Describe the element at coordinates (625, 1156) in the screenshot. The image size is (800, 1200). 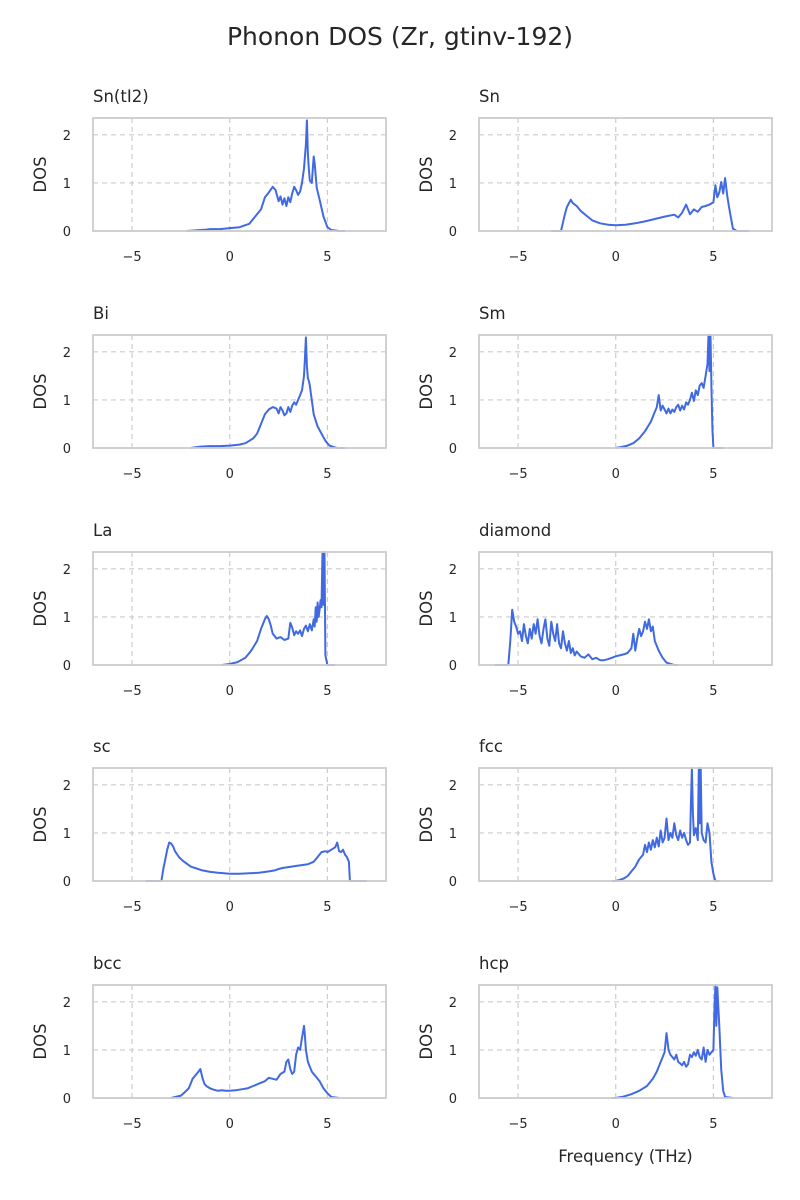
I see `x-axis-label: Frequency (THz)` at that location.